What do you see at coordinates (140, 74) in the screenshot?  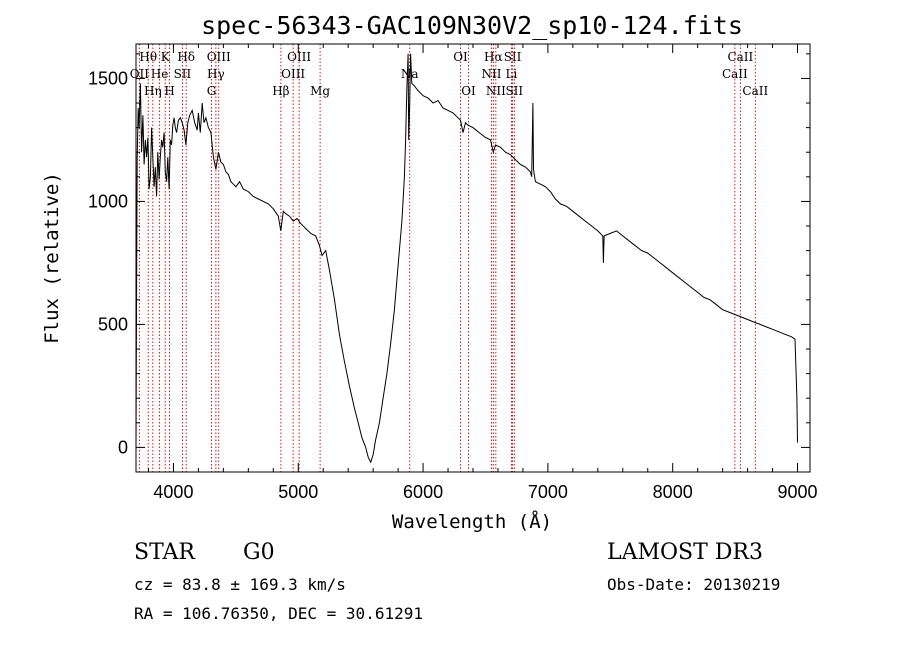 I see `line-marker-label: OII` at bounding box center [140, 74].